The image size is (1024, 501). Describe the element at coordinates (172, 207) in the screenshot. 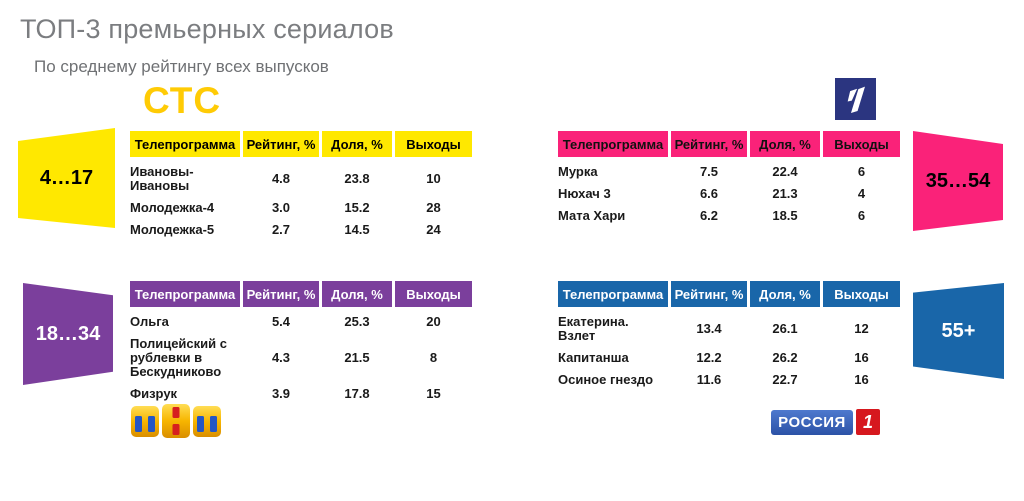

I see `program-name-cell: Молодежка-4` at that location.